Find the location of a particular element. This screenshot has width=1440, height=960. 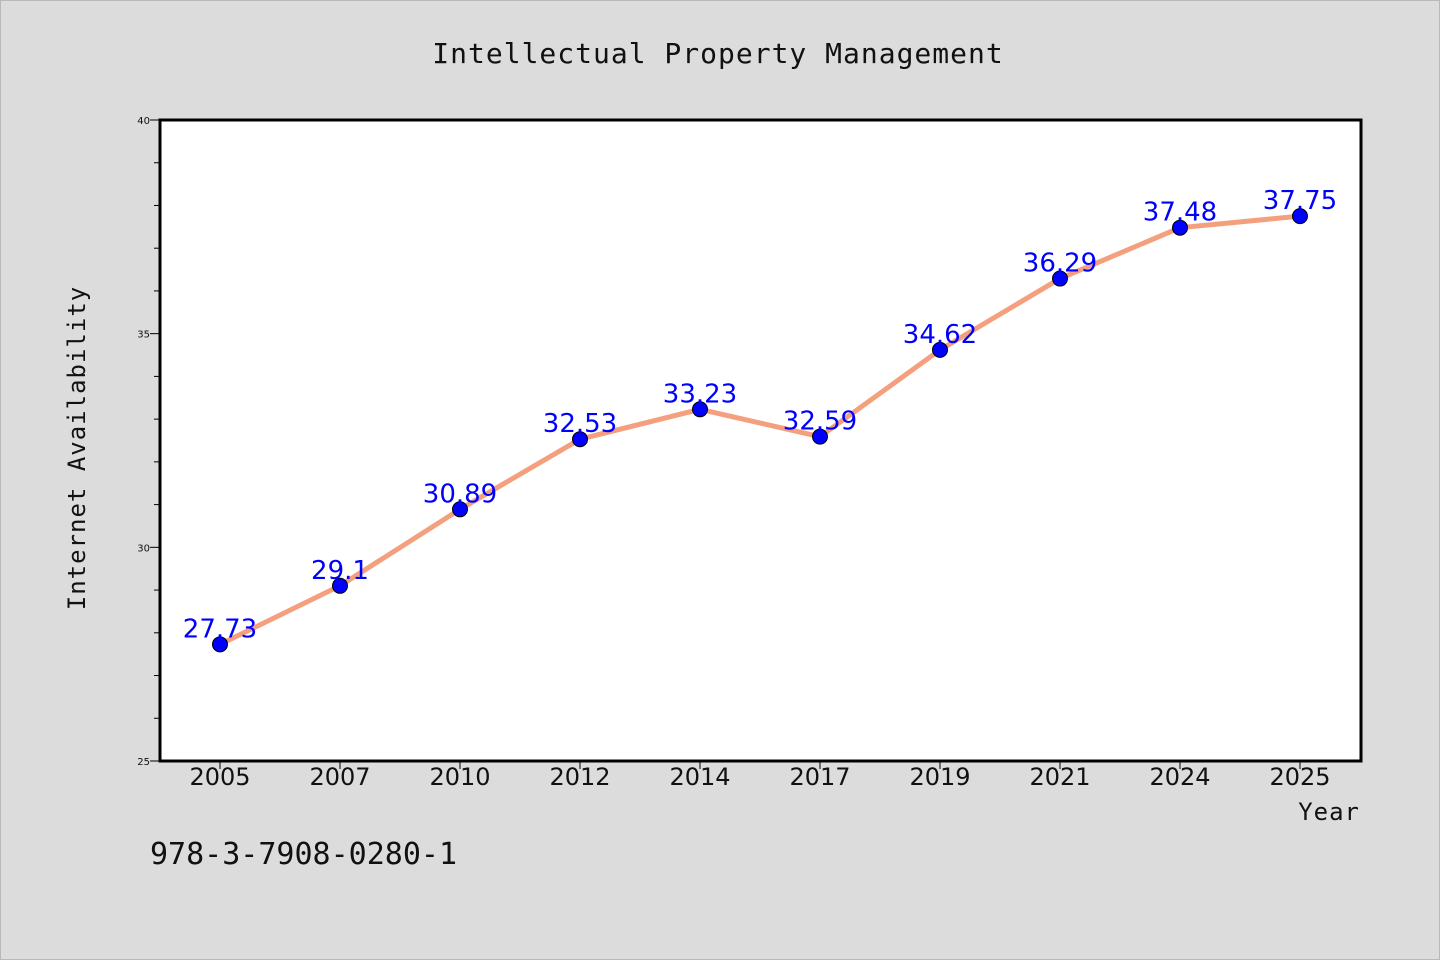

data-label: 36.29 is located at coordinates (1060, 264).